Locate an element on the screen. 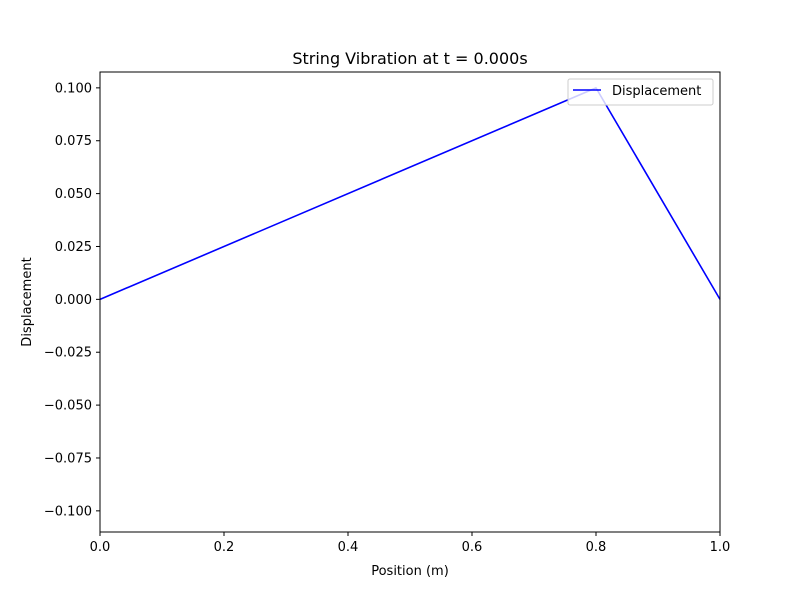 The image size is (800, 604). y-tick-label: 0.025 is located at coordinates (73, 247).